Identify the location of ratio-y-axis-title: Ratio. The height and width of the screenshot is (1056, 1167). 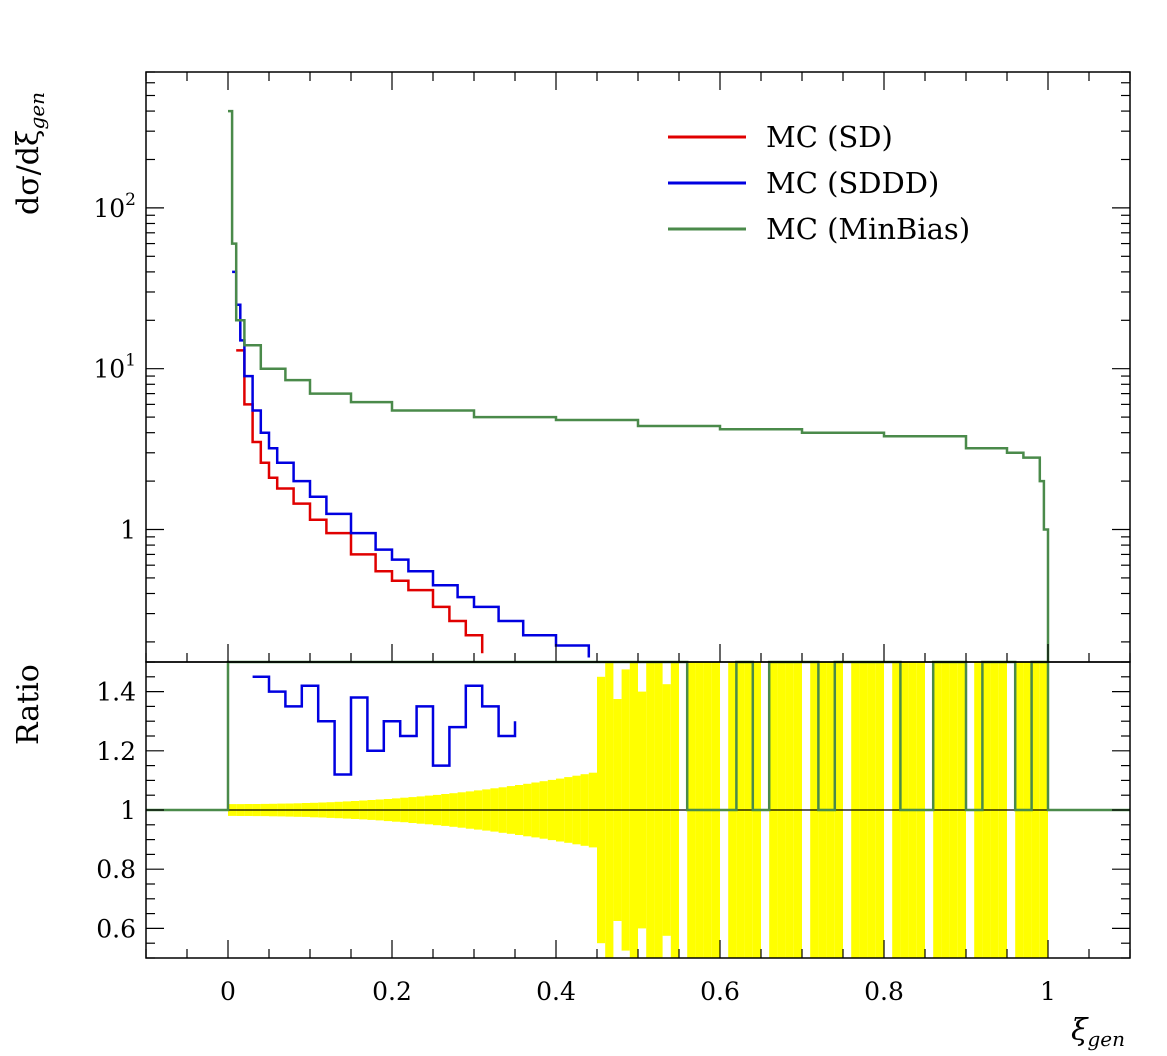
(28, 704).